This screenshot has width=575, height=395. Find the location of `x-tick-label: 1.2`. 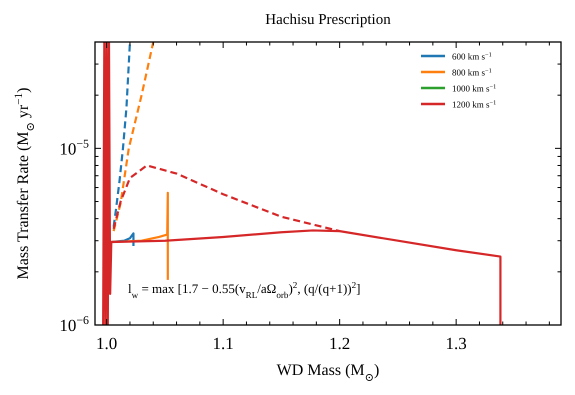

x-tick-label: 1.2 is located at coordinates (339, 343).